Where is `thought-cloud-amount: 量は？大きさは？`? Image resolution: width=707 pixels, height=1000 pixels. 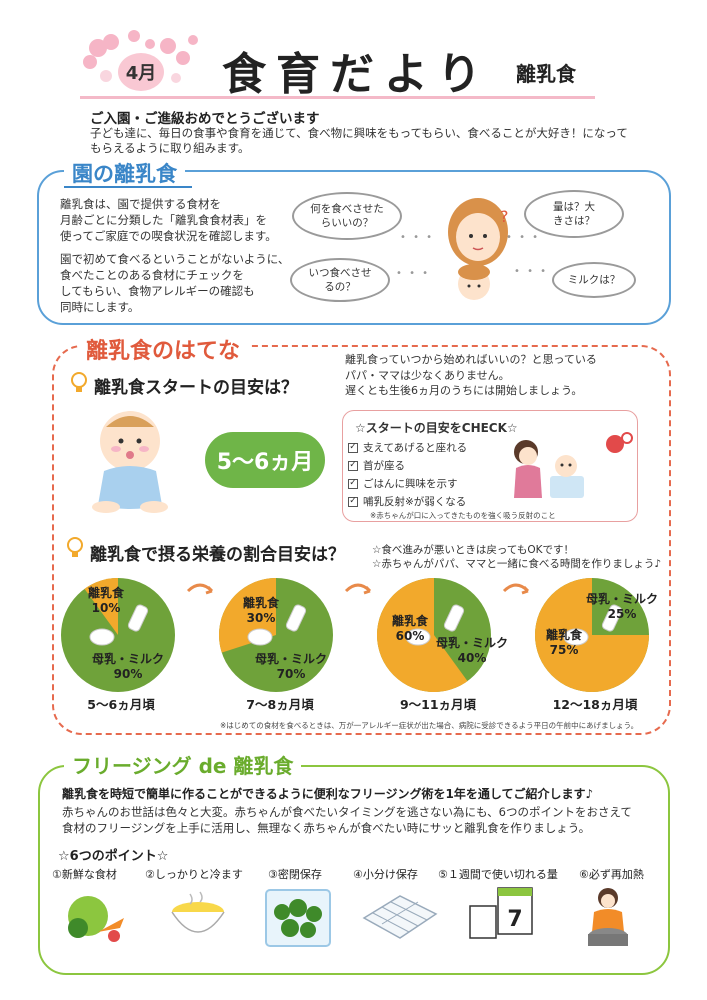 thought-cloud-amount: 量は？大きさは？ is located at coordinates (574, 214).